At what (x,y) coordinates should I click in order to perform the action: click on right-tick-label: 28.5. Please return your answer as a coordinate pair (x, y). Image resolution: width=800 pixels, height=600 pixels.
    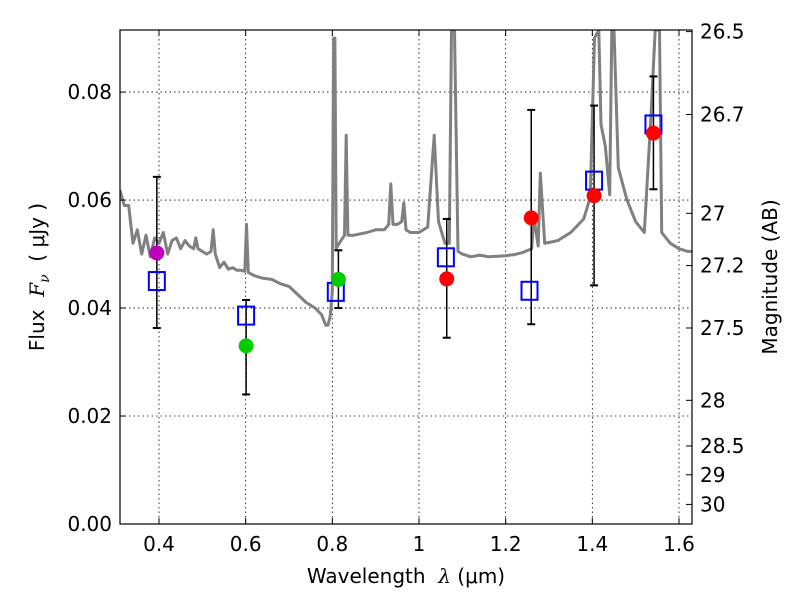
    Looking at the image, I should click on (722, 446).